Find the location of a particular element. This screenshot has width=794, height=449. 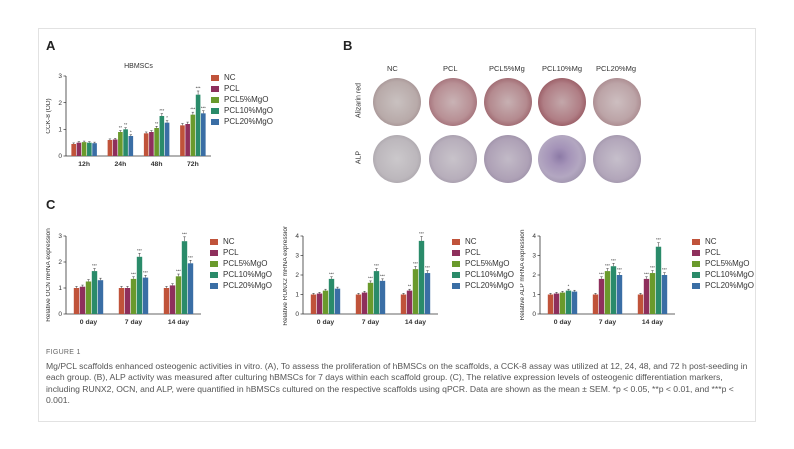

x-tick-label: 72h is located at coordinates (193, 164).